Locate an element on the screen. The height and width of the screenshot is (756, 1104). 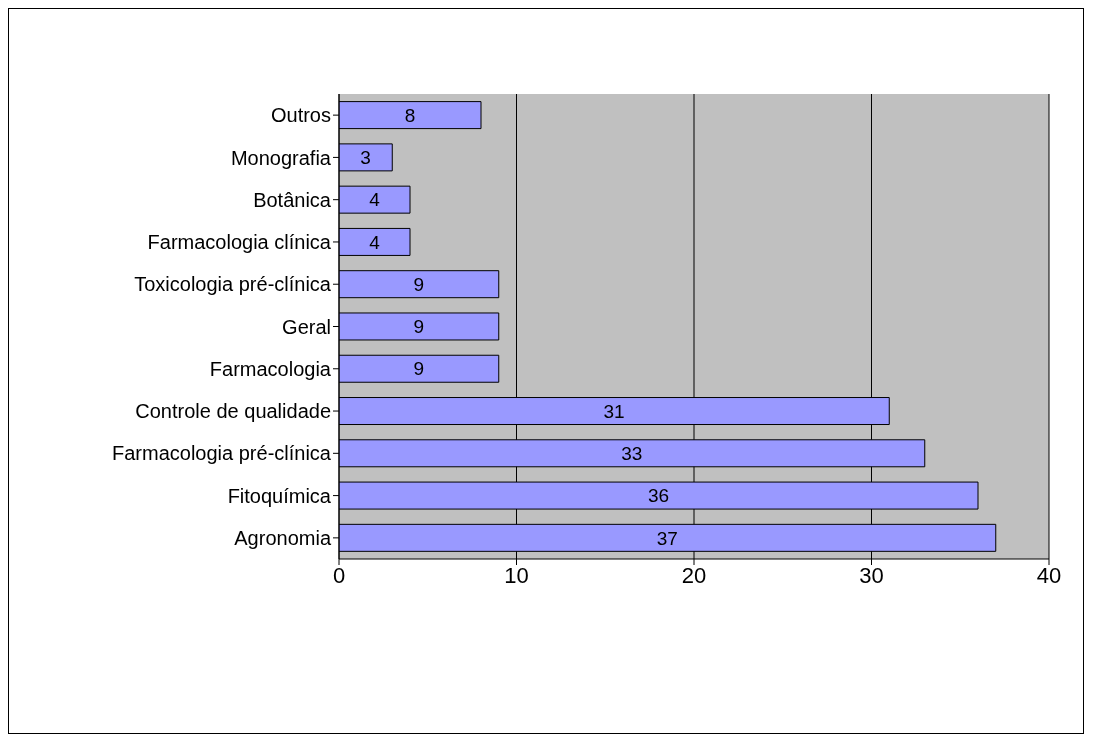
y-tick-label: Agronomia is located at coordinates (283, 537).